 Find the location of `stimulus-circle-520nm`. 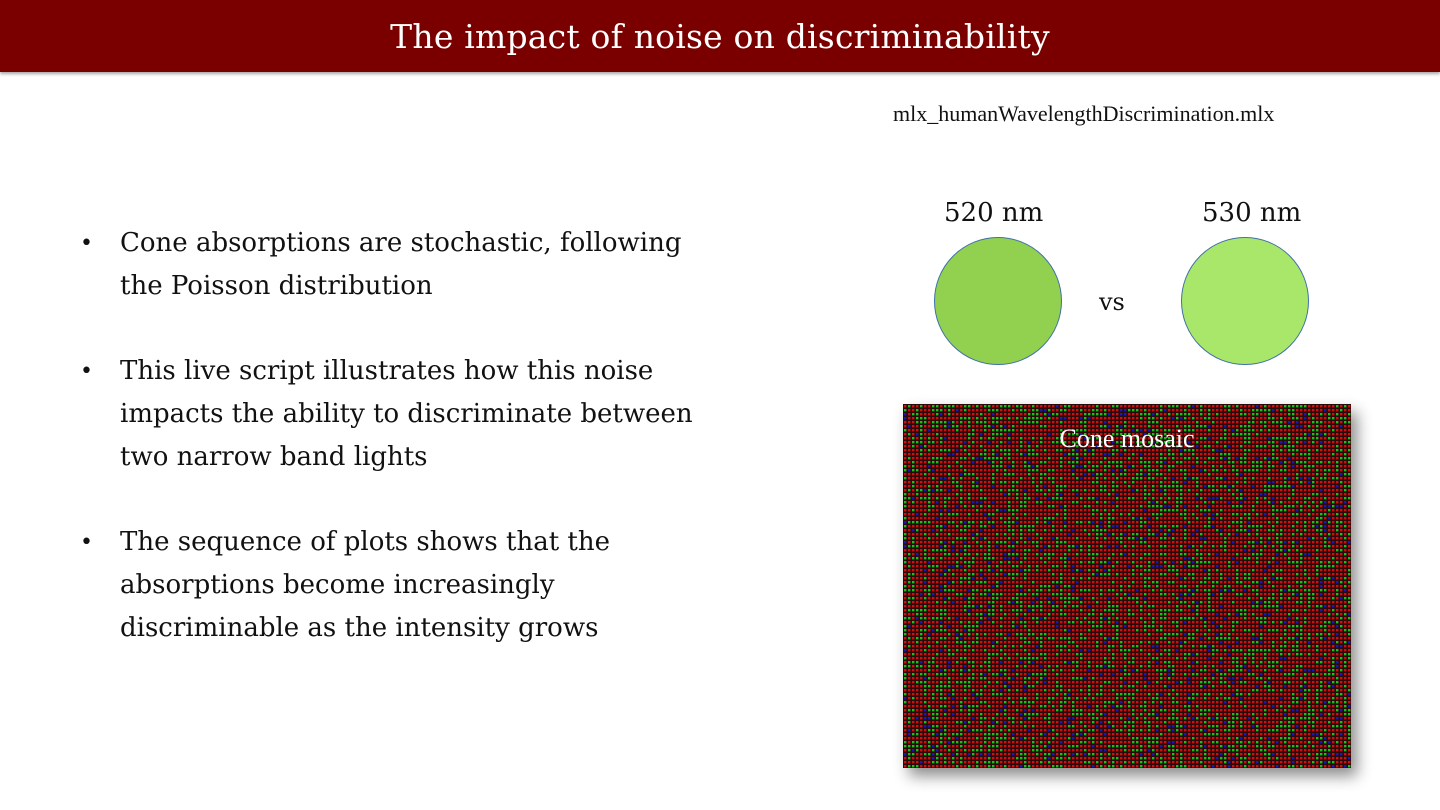

stimulus-circle-520nm is located at coordinates (998, 301).